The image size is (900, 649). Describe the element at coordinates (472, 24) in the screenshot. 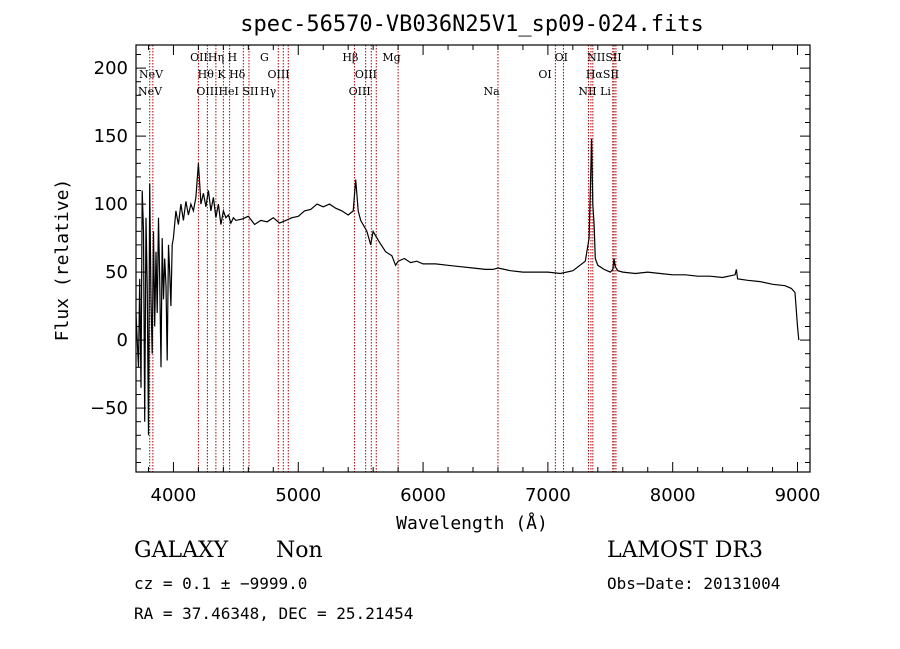

I see `chart-title: spec-56570-VB036N25V1_sp09-024.fits` at that location.